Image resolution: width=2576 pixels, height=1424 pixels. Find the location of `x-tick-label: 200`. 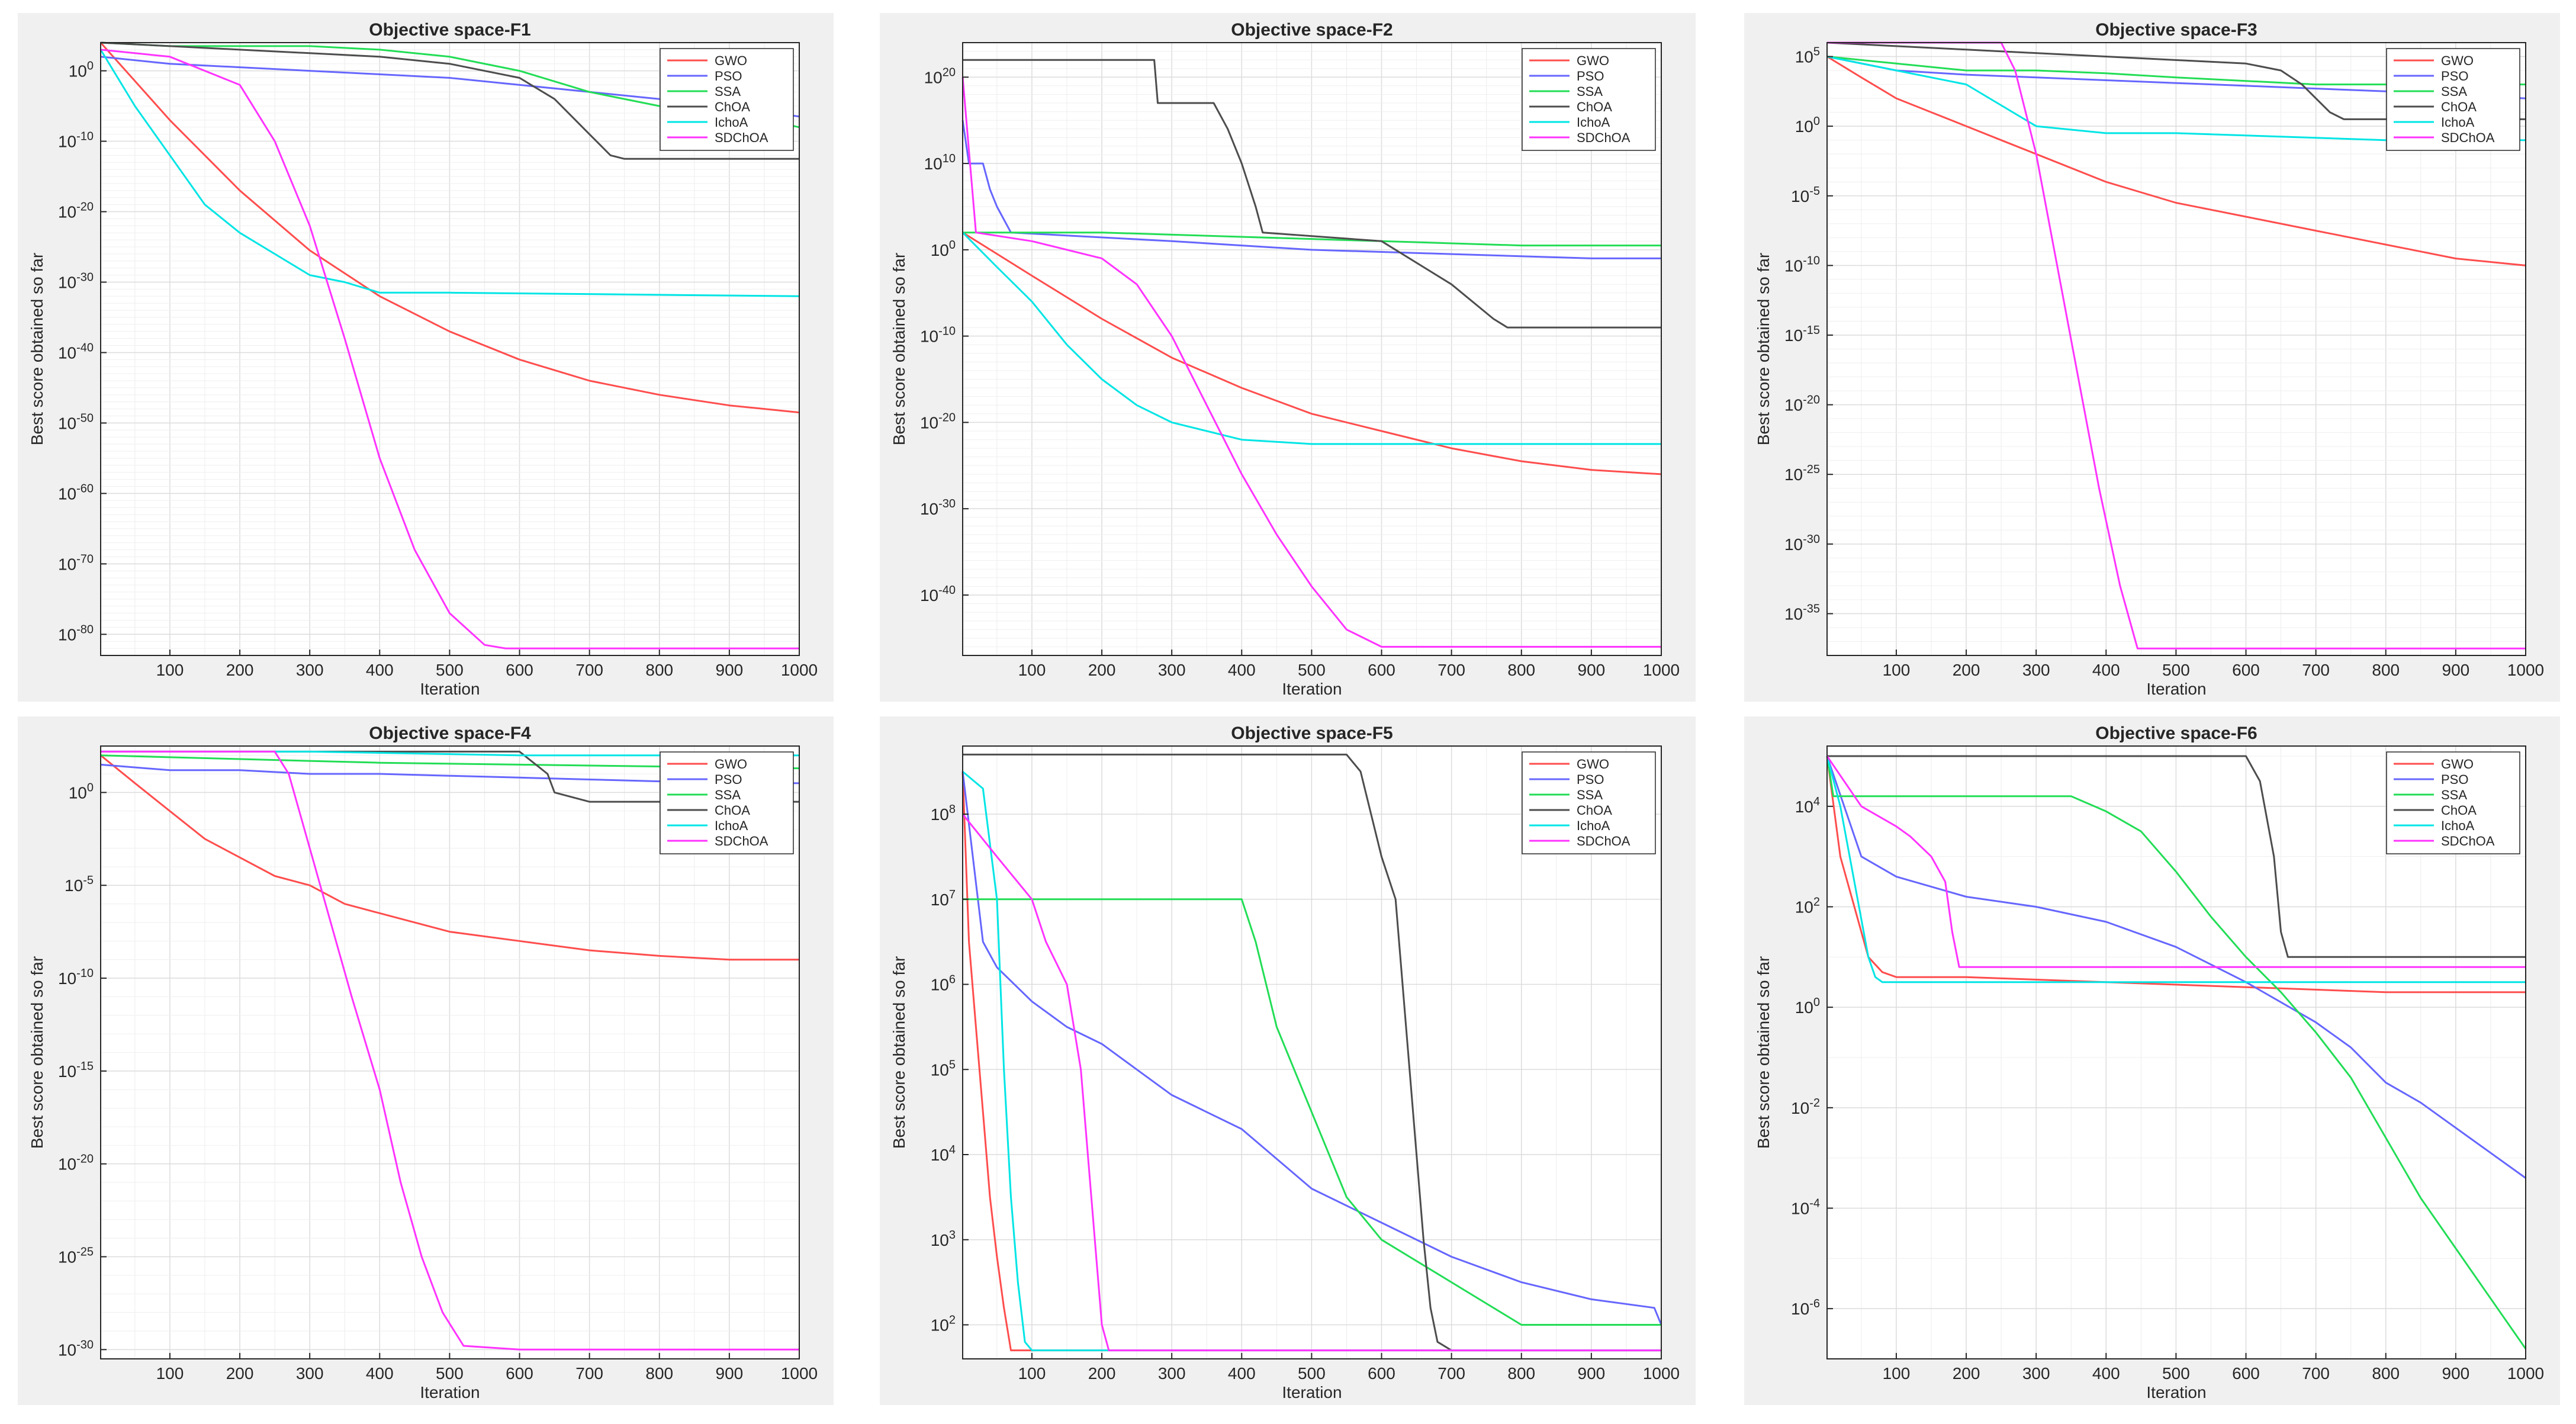

x-tick-label: 200 is located at coordinates (1102, 670).